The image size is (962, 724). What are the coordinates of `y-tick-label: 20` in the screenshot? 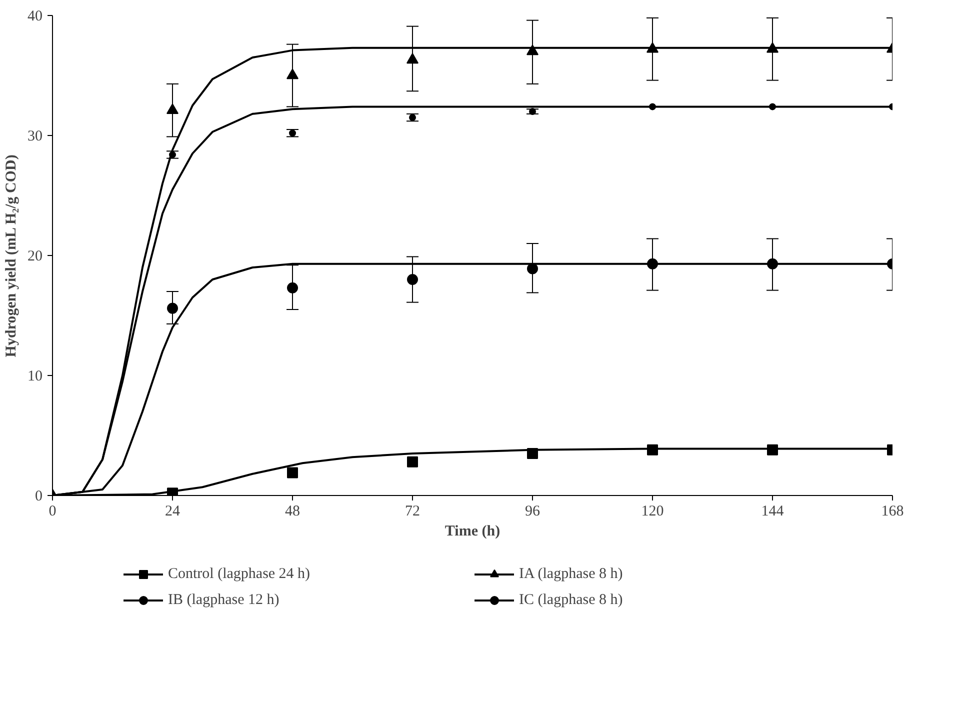 It's located at (35, 256).